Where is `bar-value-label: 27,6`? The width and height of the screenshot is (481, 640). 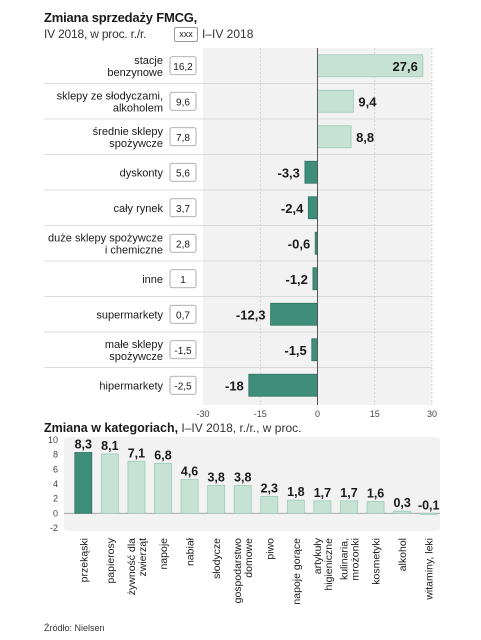 bar-value-label: 27,6 is located at coordinates (405, 66).